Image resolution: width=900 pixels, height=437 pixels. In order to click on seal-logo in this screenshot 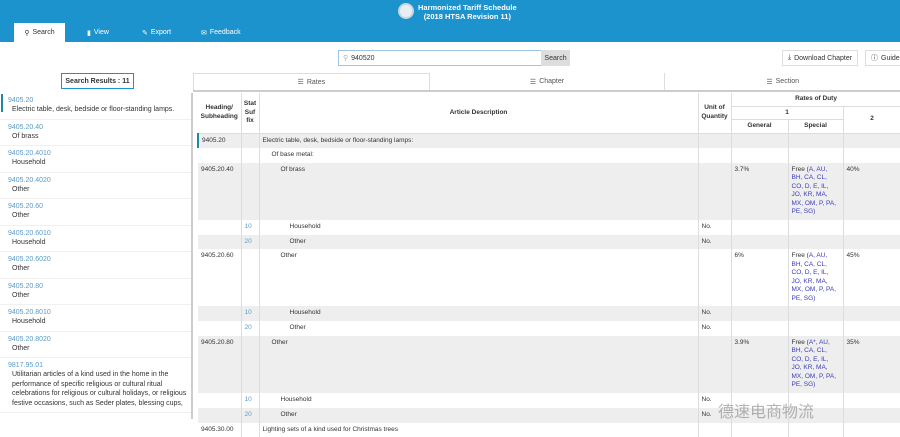, I will do `click(406, 11)`.